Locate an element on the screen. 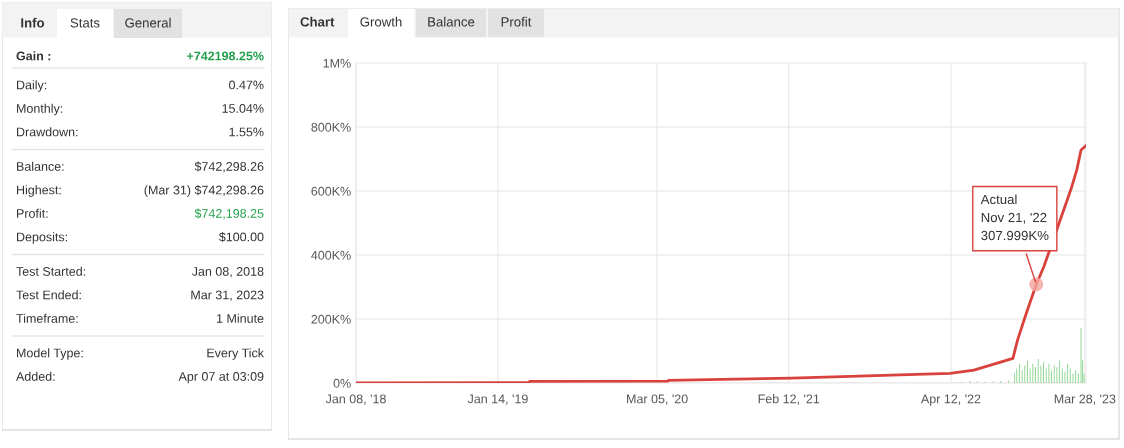 The image size is (1124, 448). text: $742,298.26 is located at coordinates (229, 167).